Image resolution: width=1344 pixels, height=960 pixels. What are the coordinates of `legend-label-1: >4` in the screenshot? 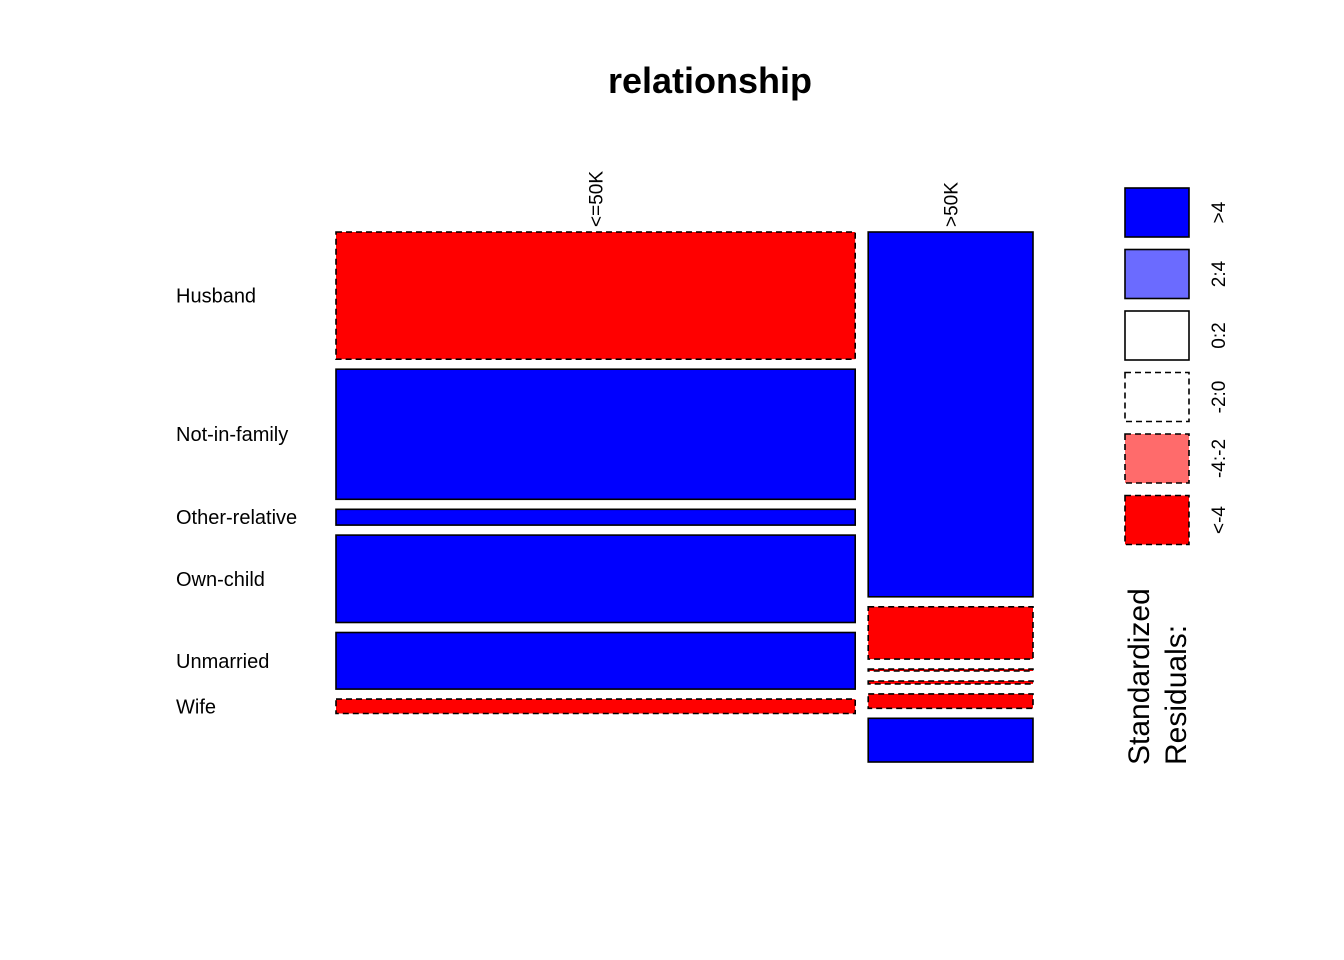 It's located at (1219, 212).